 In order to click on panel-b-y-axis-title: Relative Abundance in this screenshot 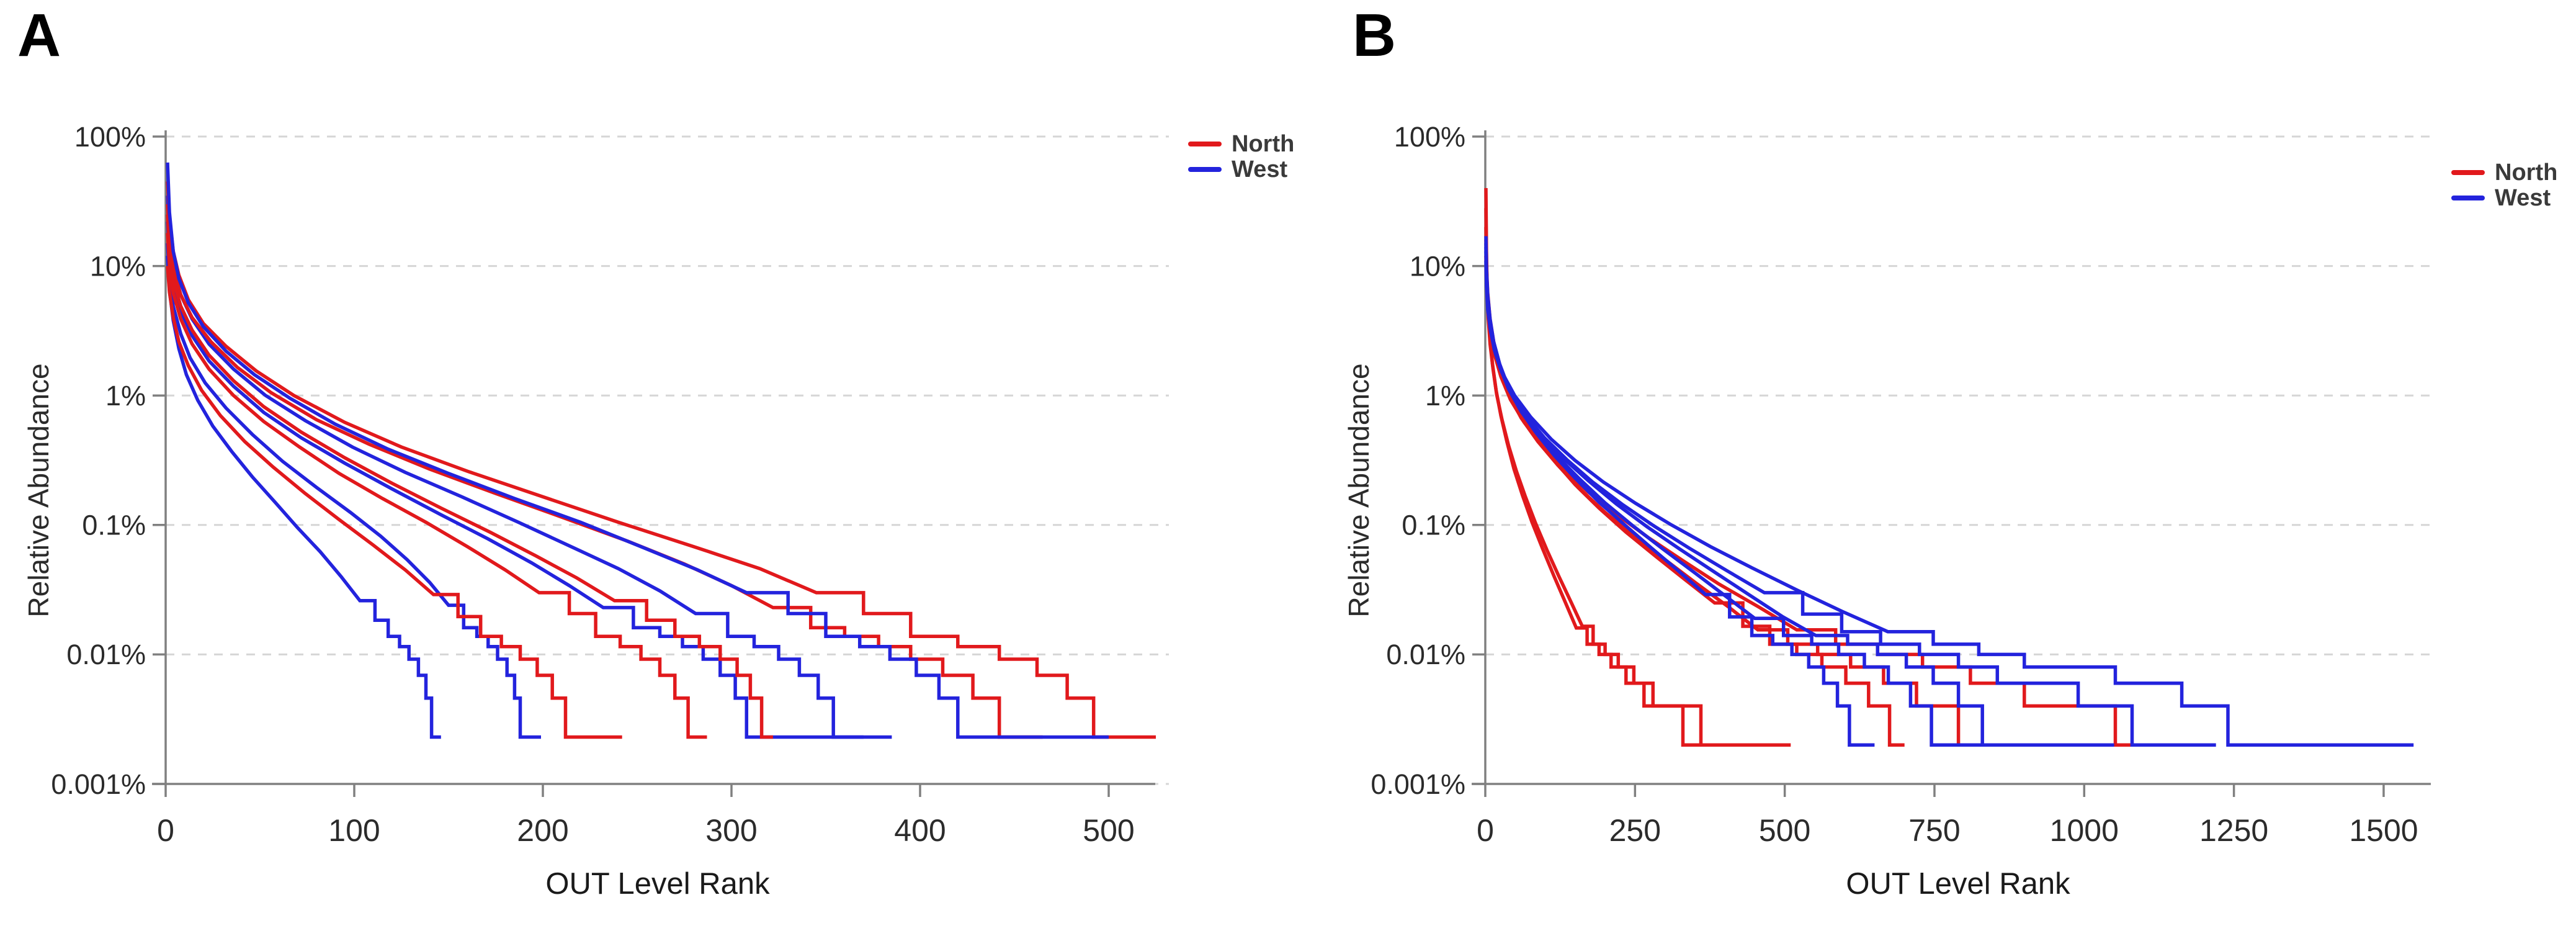, I will do `click(1359, 490)`.